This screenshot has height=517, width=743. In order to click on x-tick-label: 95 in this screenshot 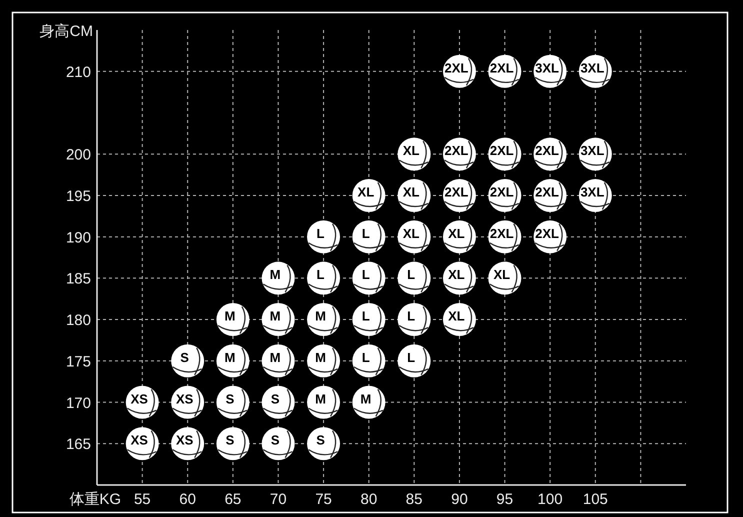, I will do `click(505, 499)`.